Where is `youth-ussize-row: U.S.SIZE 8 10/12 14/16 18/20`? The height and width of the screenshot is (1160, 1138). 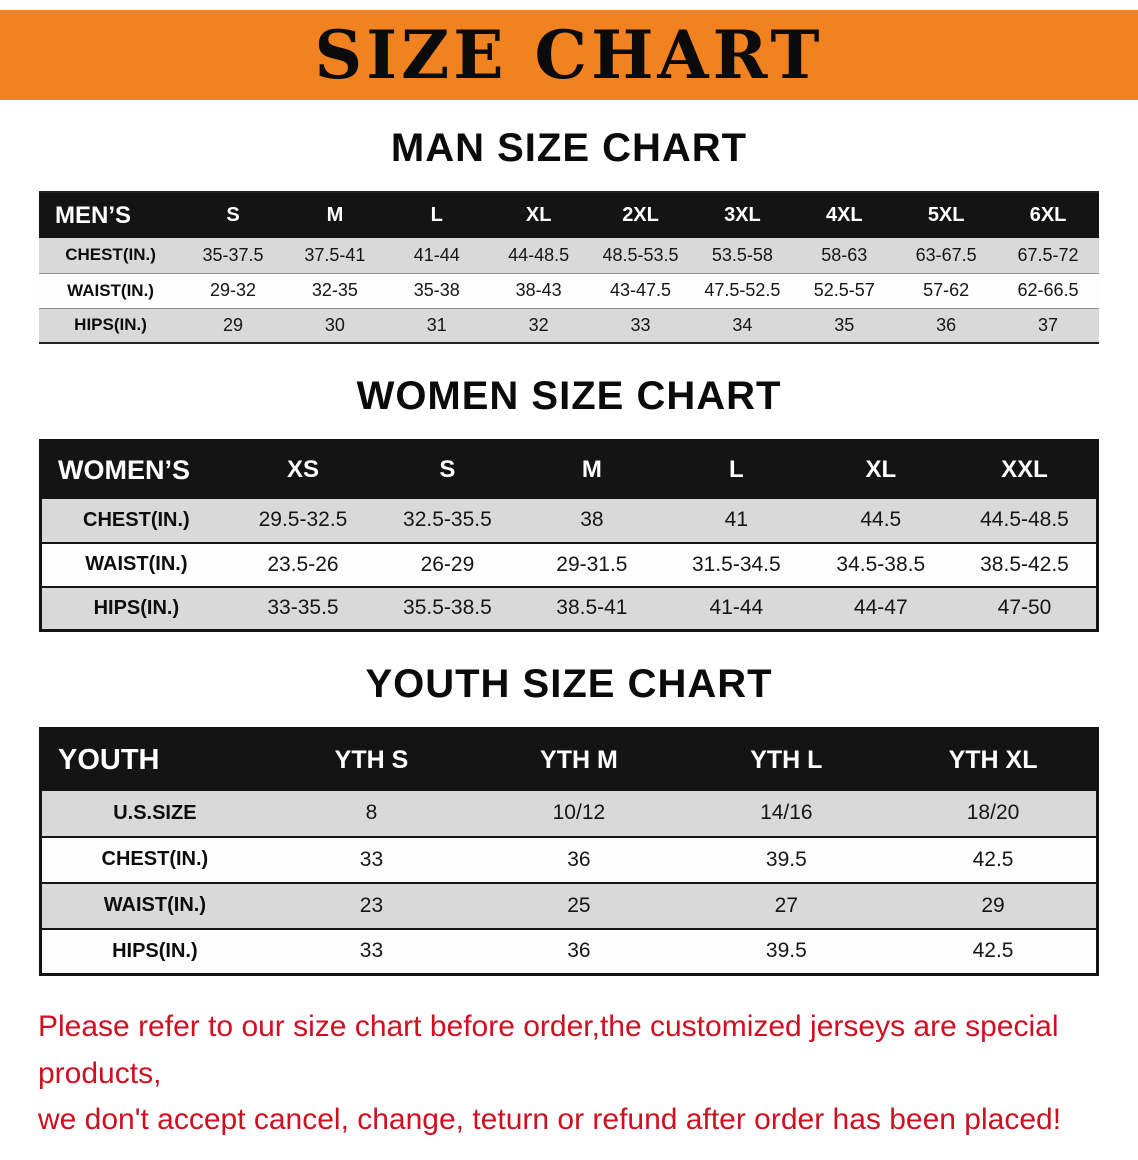 youth-ussize-row: U.S.SIZE 8 10/12 14/16 18/20 is located at coordinates (569, 813).